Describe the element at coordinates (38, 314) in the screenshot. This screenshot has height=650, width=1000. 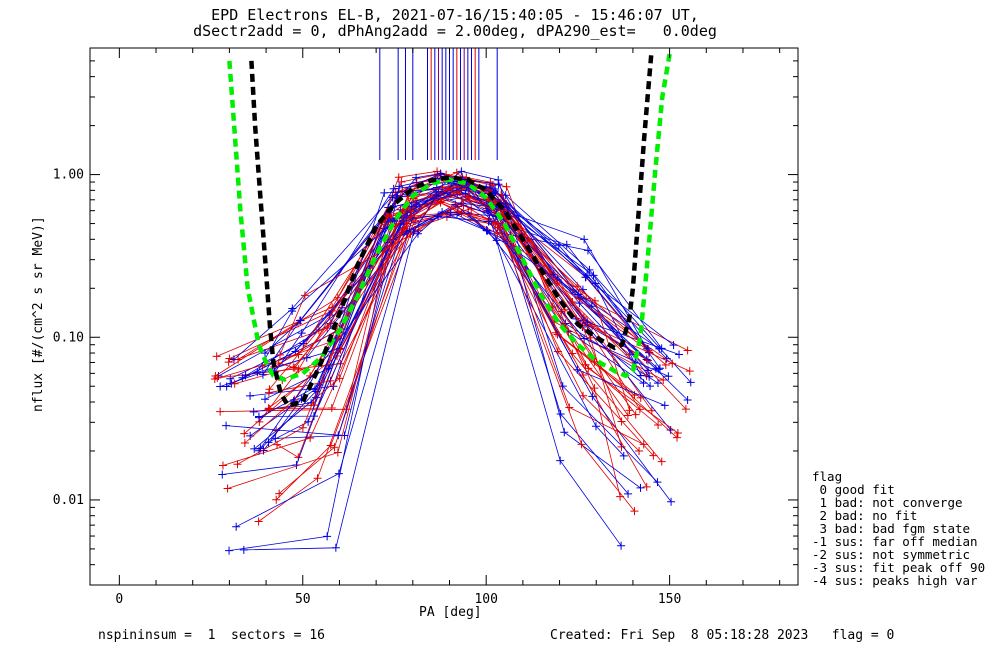
I see `y-axis-label: nflux [#/(cm^2 s sr MeV)]` at that location.